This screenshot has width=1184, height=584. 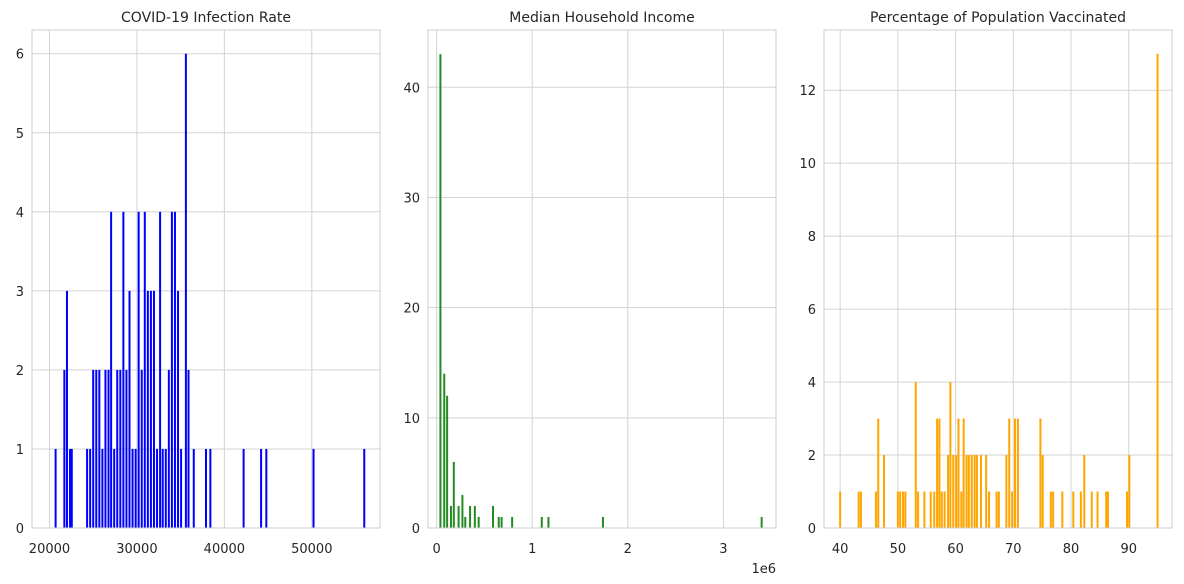 What do you see at coordinates (763, 569) in the screenshot?
I see `x-scale-label: 1e6` at bounding box center [763, 569].